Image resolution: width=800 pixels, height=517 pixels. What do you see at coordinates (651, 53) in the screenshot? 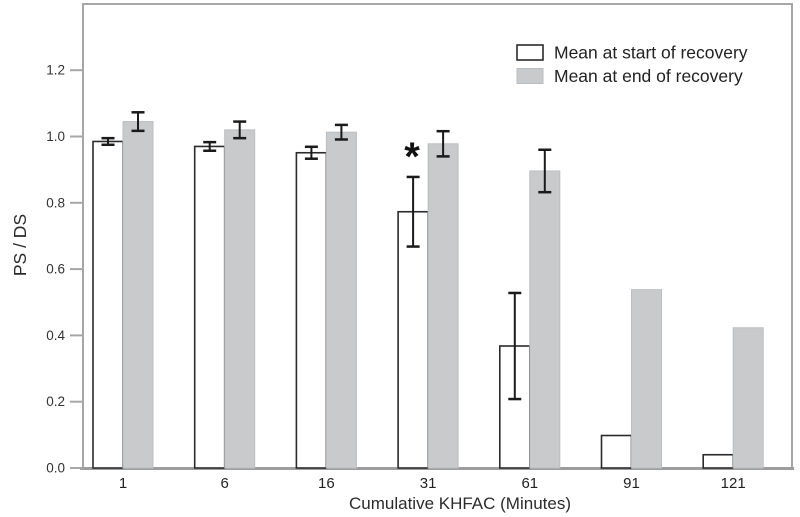
I see `legend-label-start-of-recovery: Mean at start of recovery` at bounding box center [651, 53].